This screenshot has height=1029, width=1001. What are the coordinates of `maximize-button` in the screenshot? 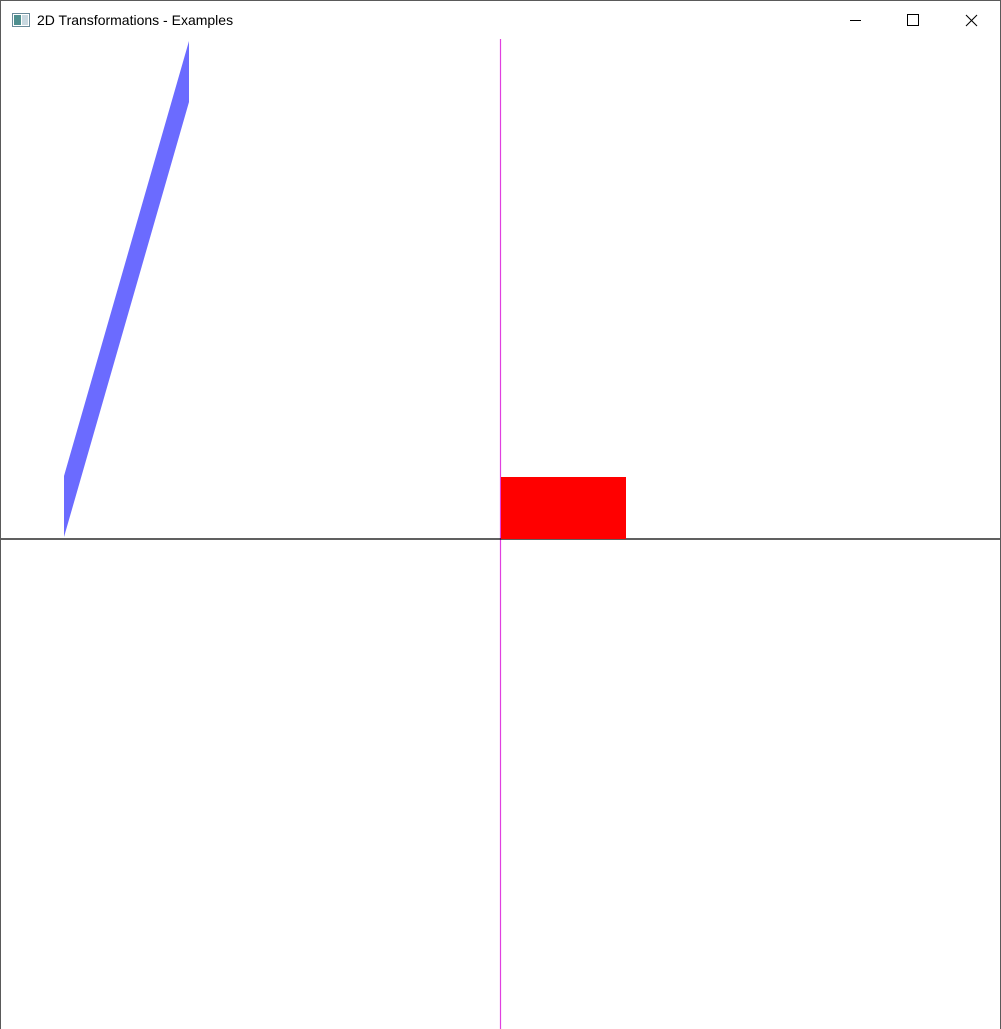 It's located at (913, 20).